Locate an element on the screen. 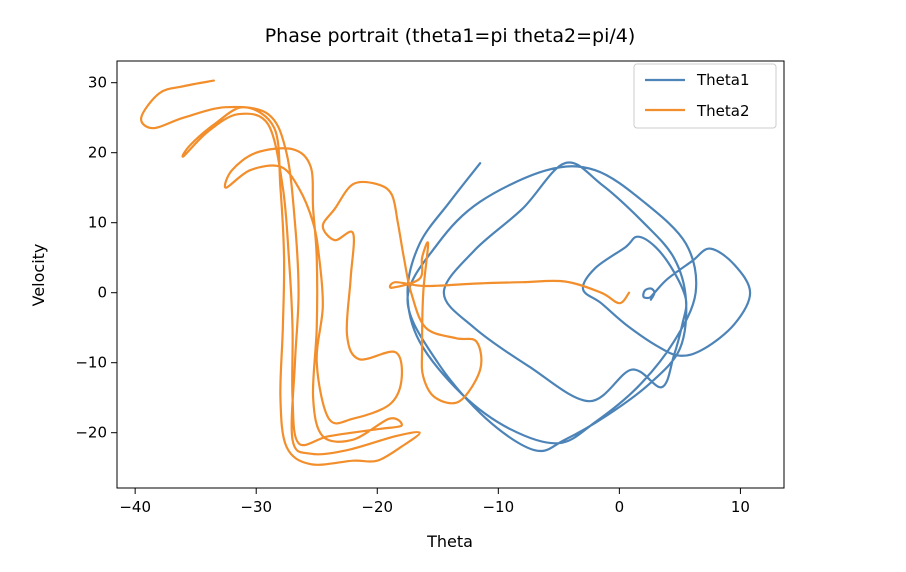 This screenshot has width=906, height=572. x-tick-label: −30 is located at coordinates (256, 507).